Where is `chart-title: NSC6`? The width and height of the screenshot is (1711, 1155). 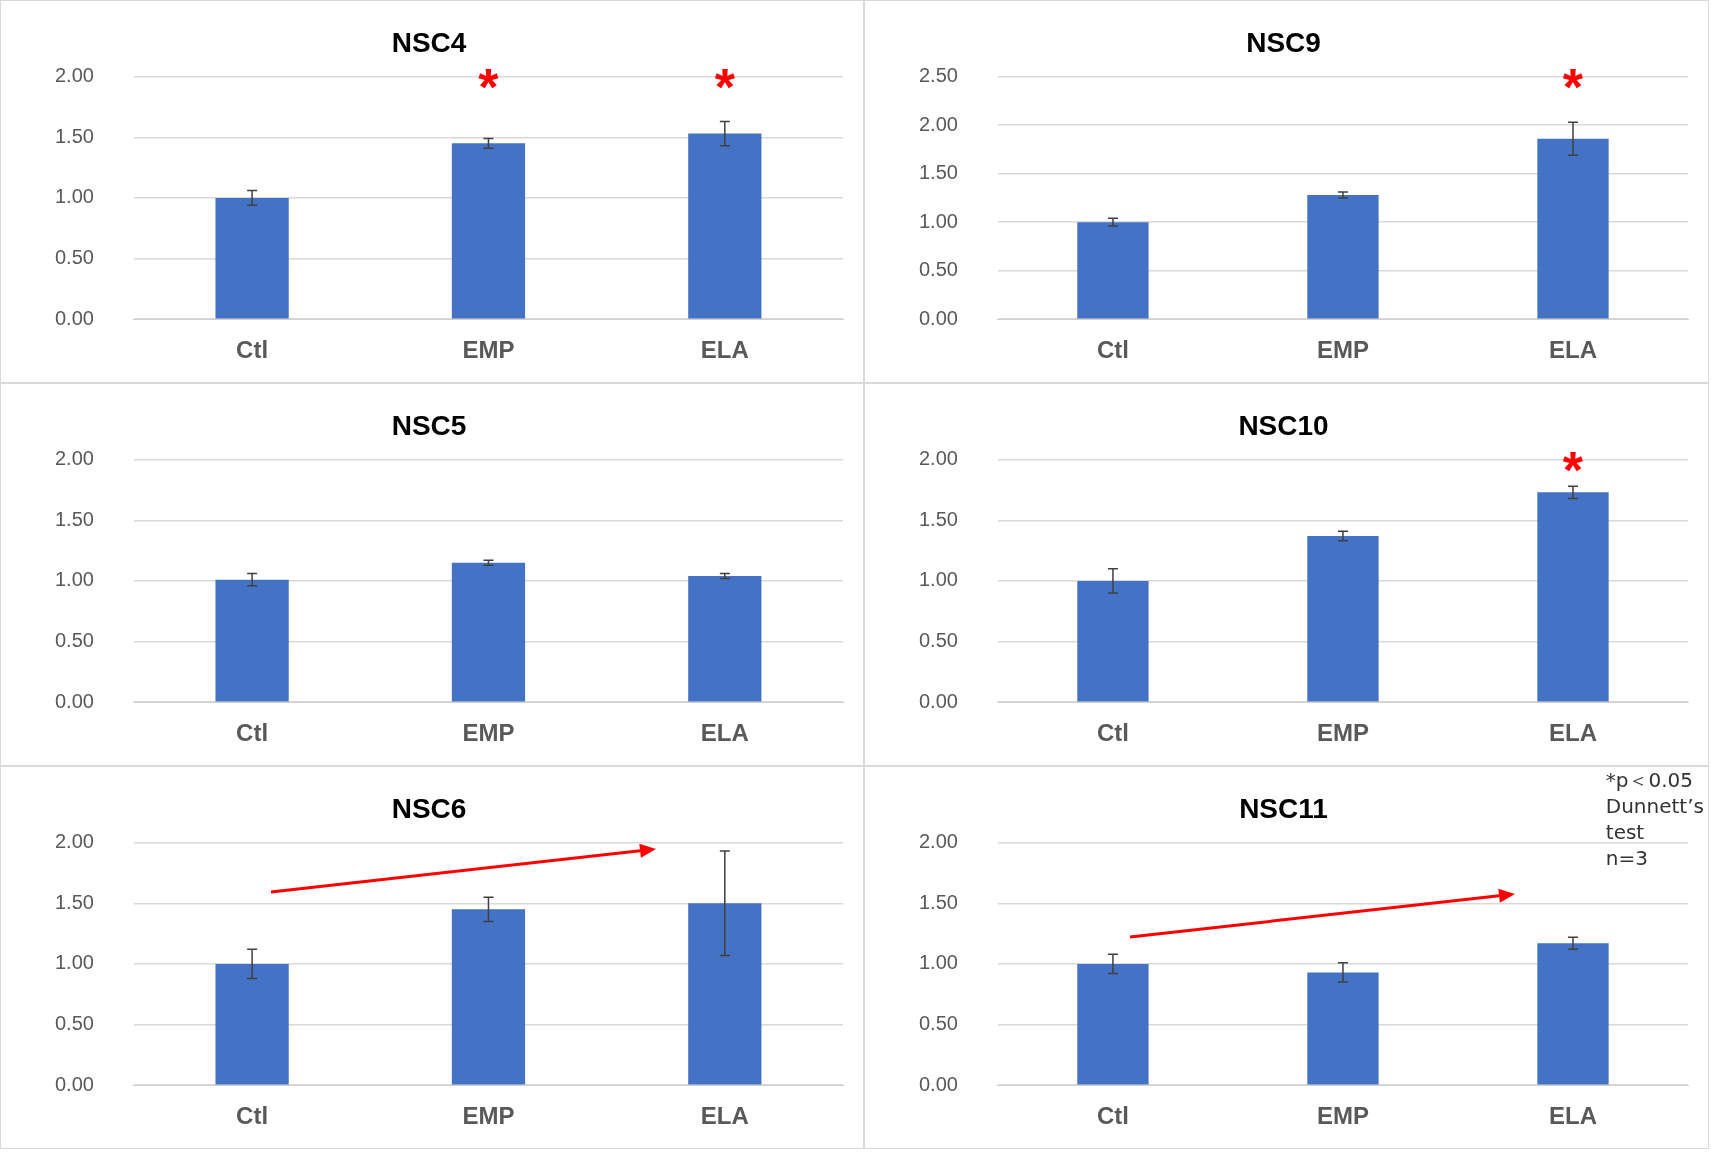 chart-title: NSC6 is located at coordinates (429, 808).